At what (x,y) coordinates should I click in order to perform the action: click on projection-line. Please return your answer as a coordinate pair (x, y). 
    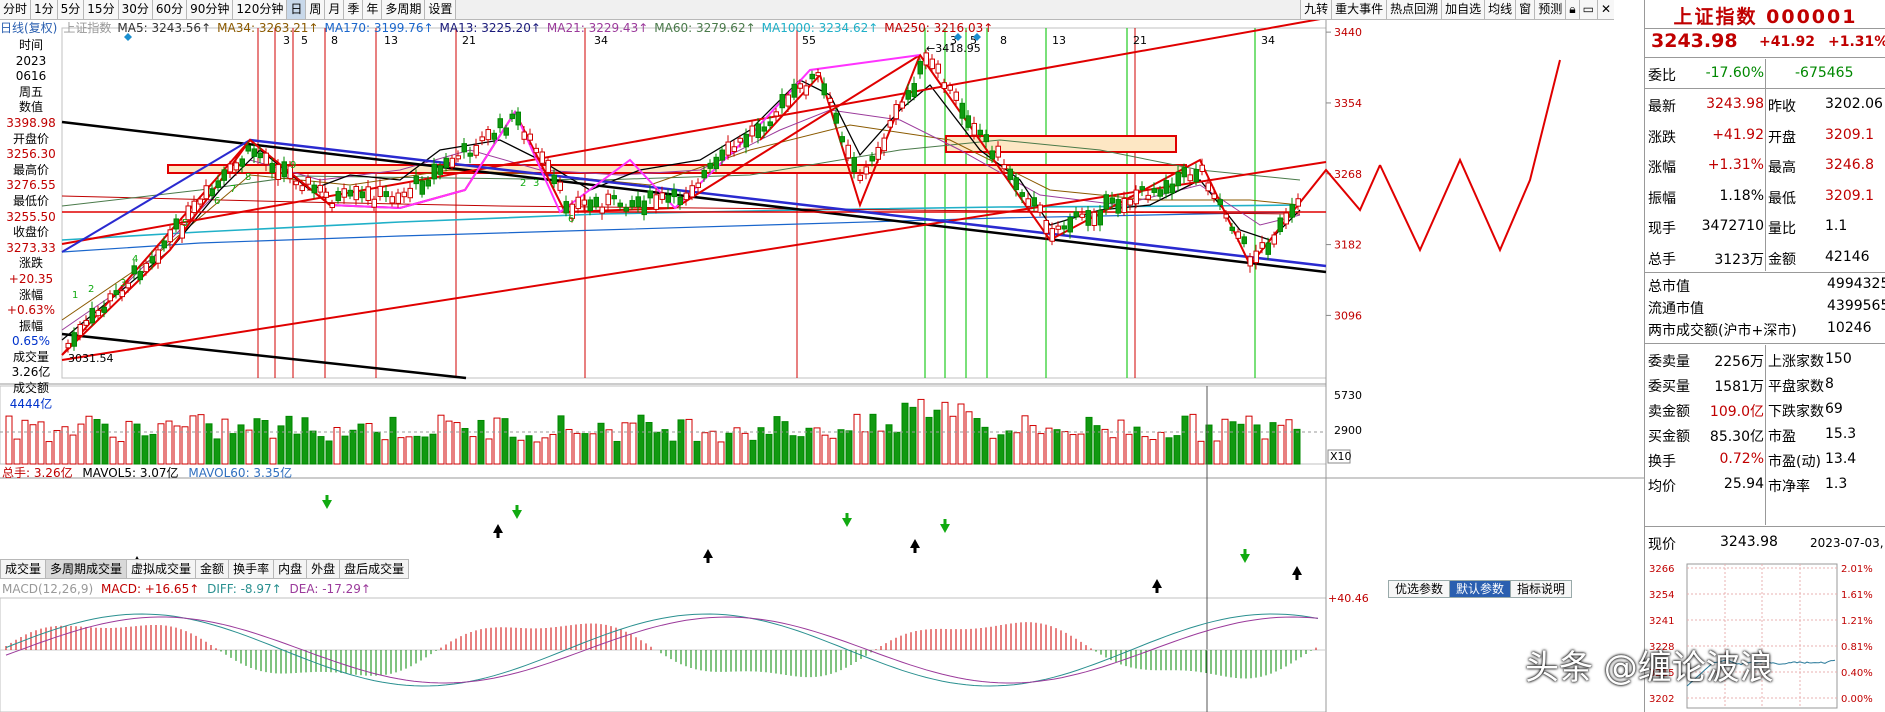
    Looking at the image, I should click on (1470, 155).